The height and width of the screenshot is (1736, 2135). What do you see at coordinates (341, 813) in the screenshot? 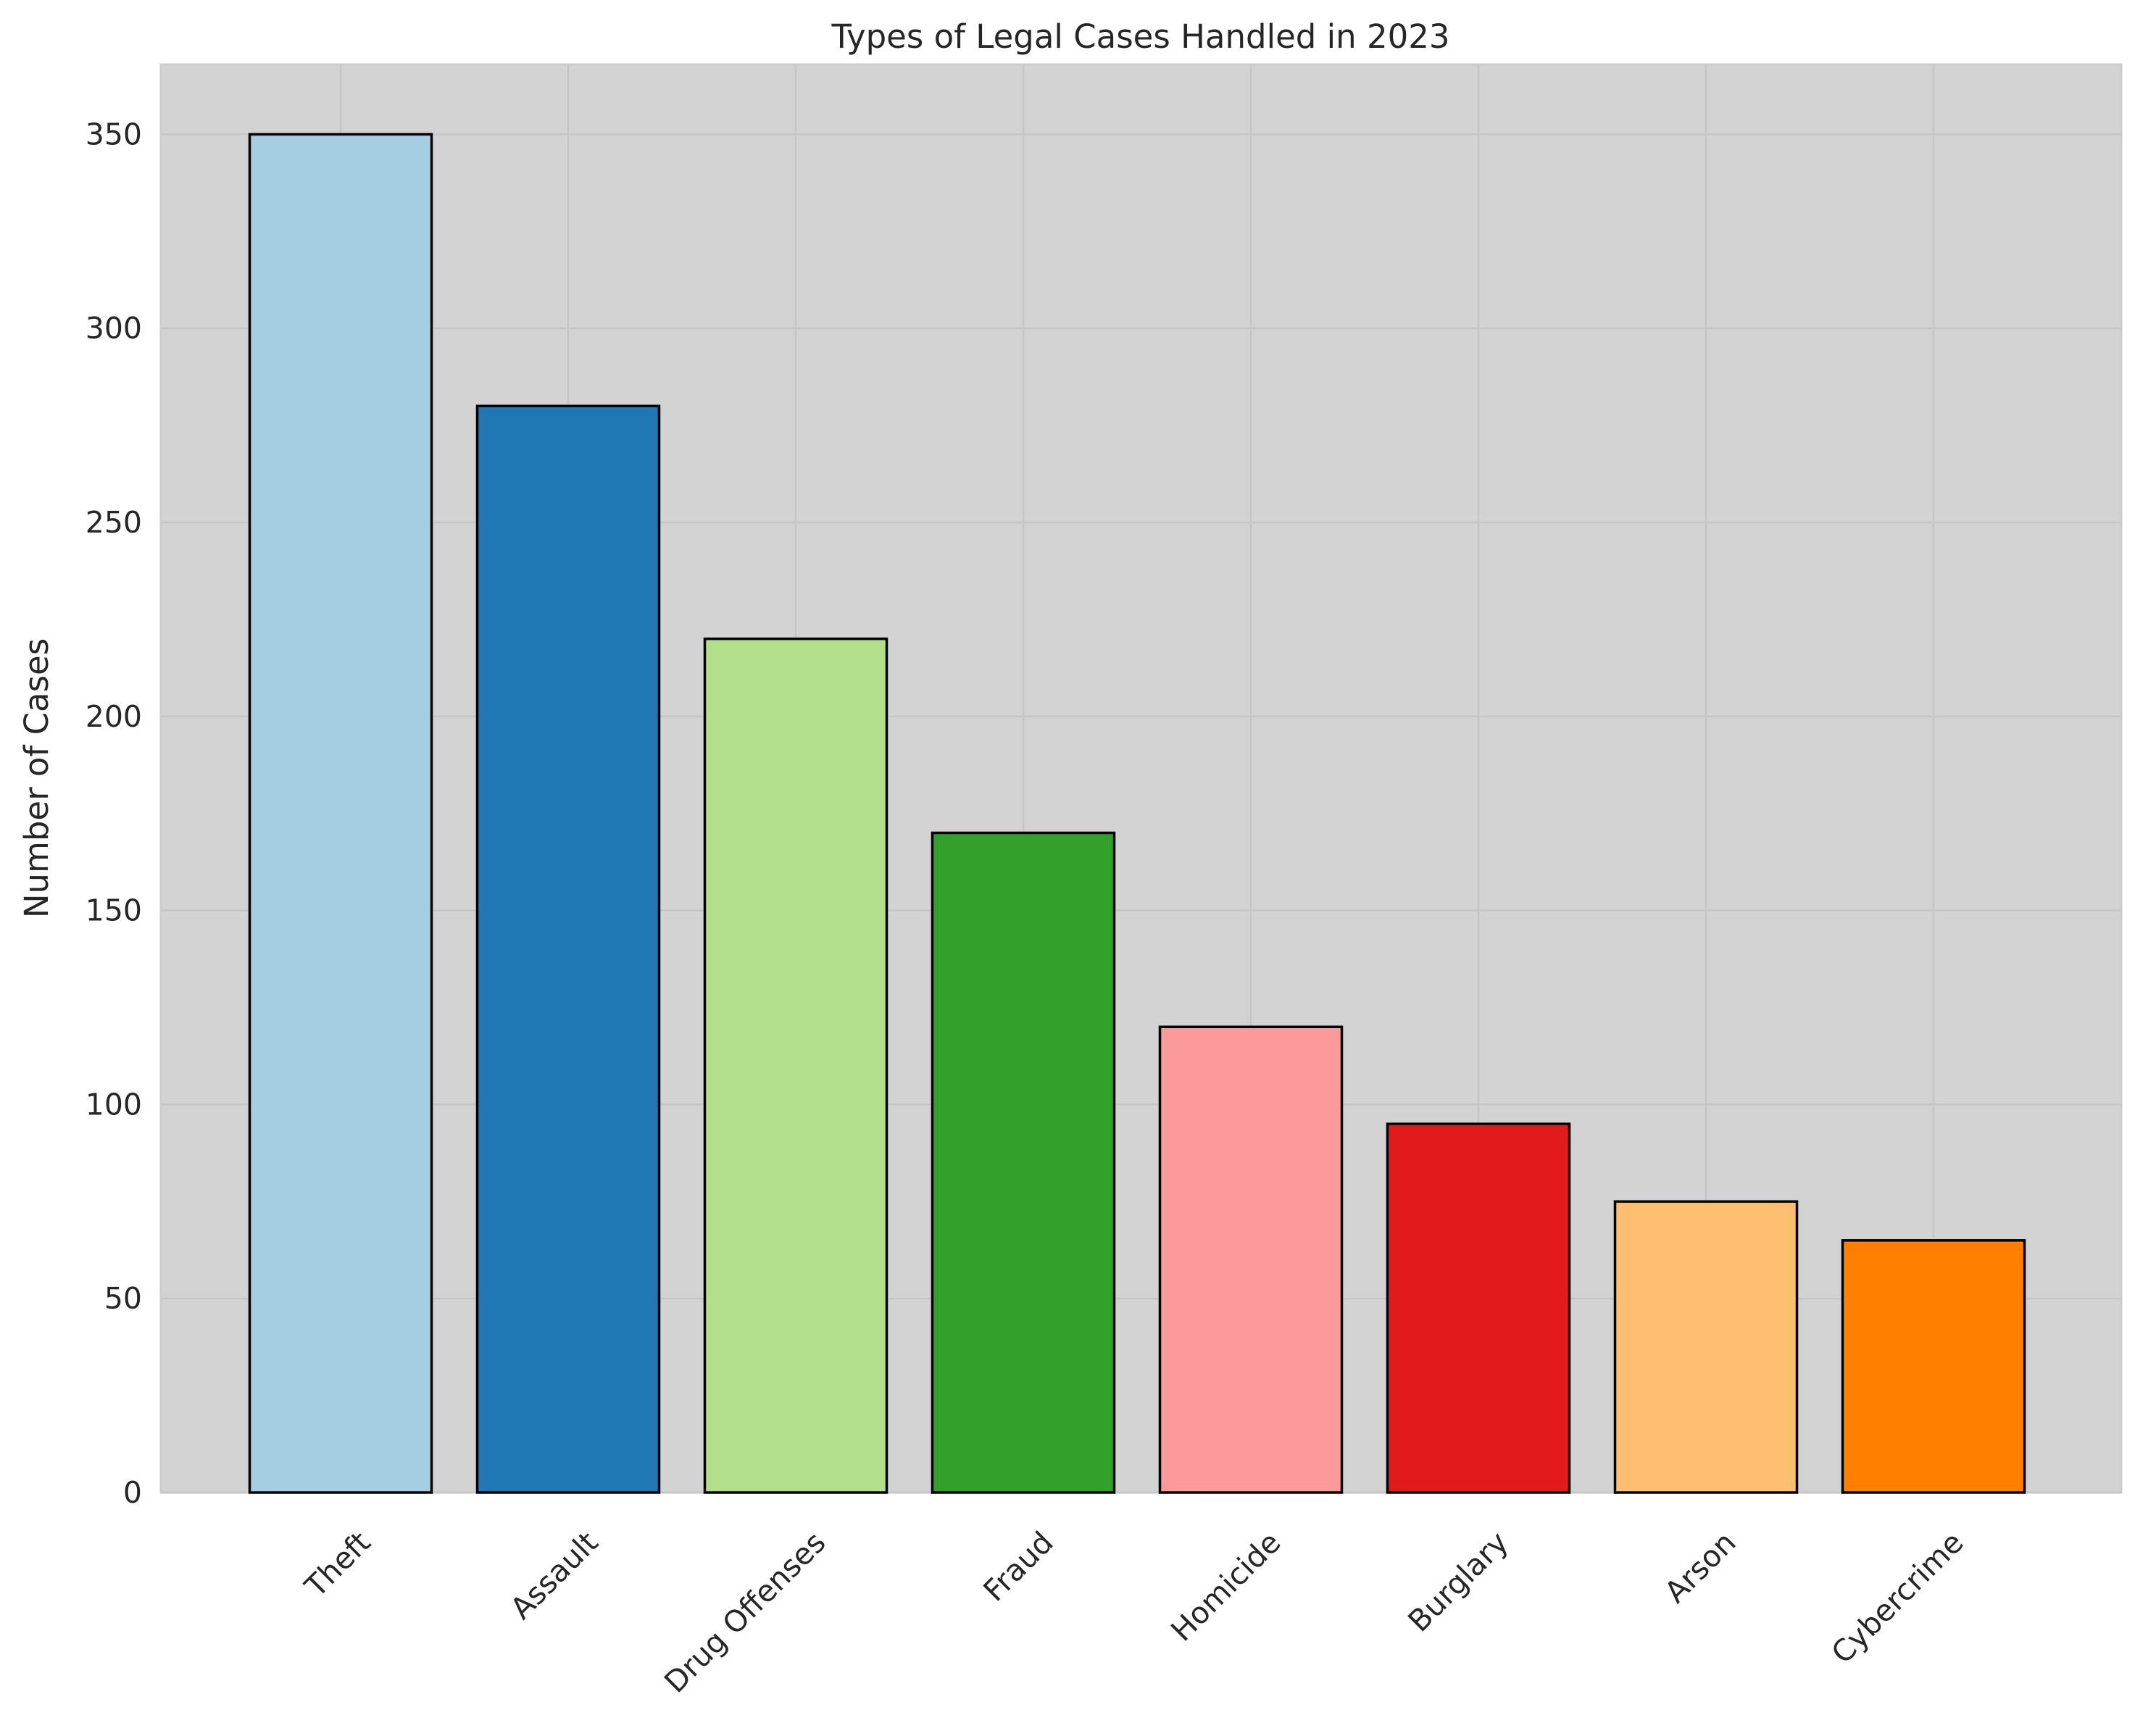
I see `bar-theft` at bounding box center [341, 813].